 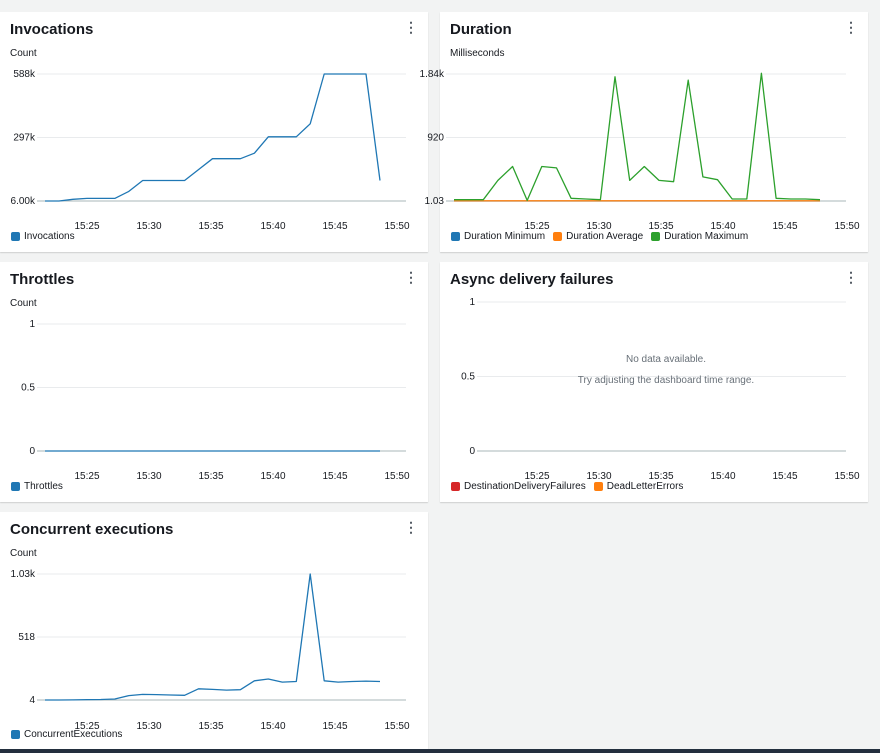 What do you see at coordinates (52, 29) in the screenshot?
I see `panel-title: Invocations` at bounding box center [52, 29].